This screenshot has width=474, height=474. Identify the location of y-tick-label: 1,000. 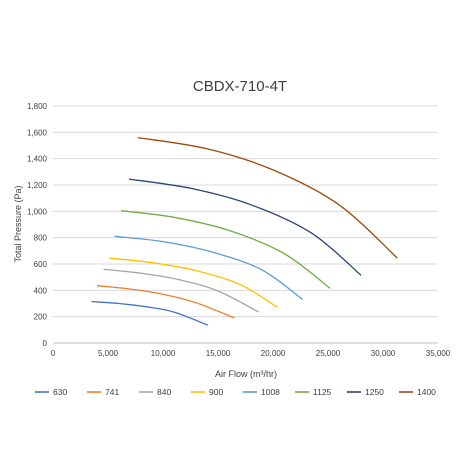
(37, 211).